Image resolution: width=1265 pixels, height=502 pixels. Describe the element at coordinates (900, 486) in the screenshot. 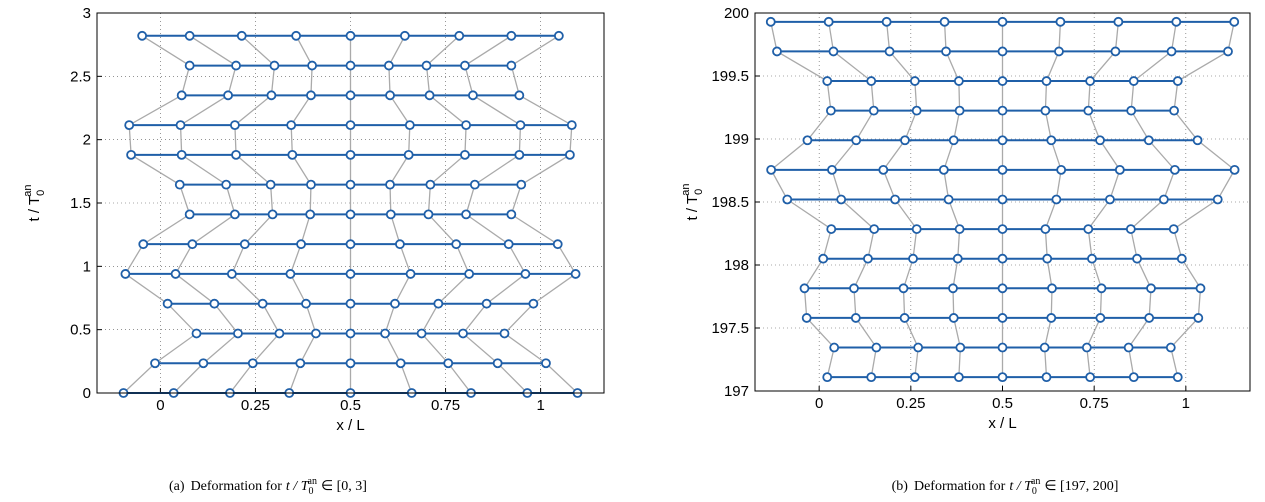

I see `caption-label: (b)` at that location.